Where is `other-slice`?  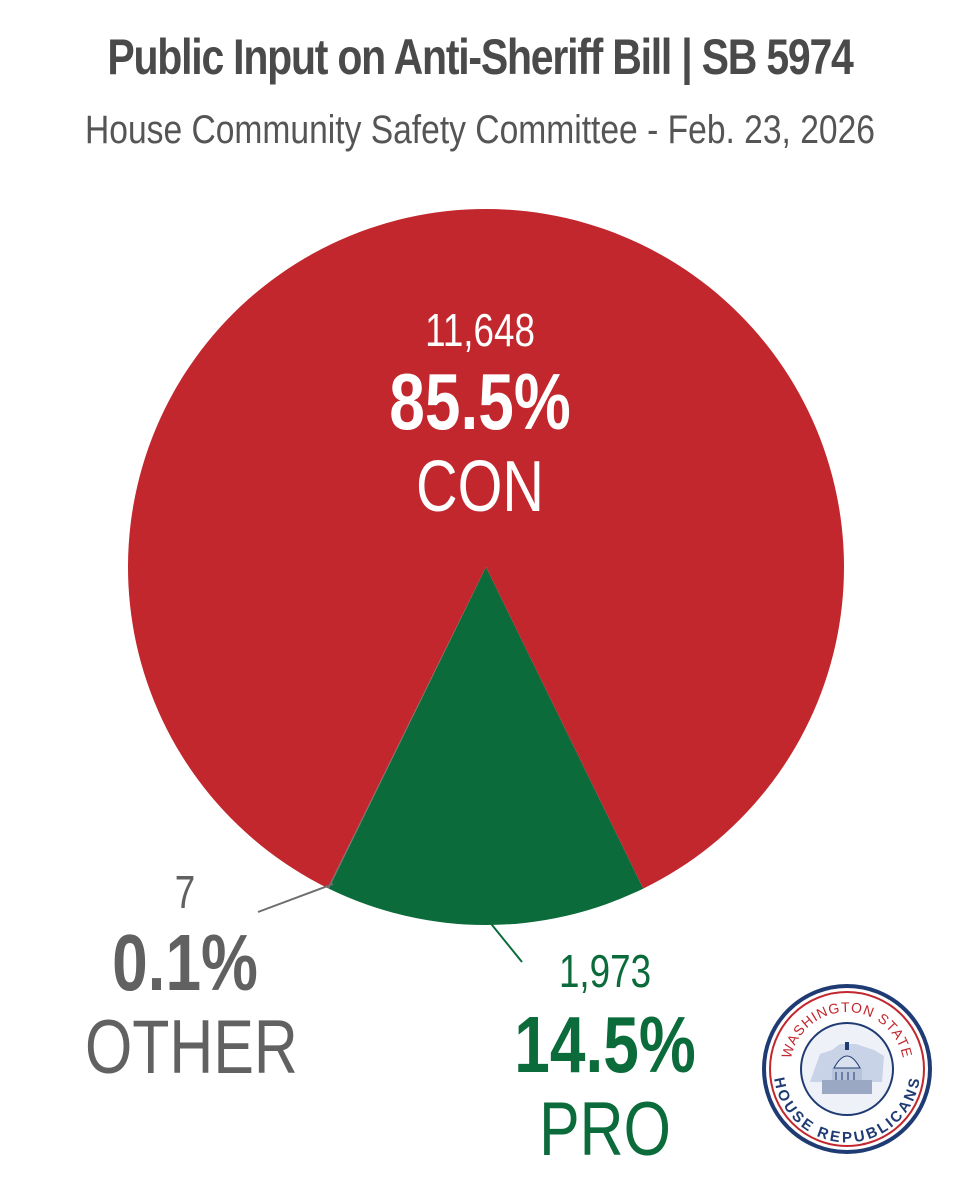 other-slice is located at coordinates (406, 728).